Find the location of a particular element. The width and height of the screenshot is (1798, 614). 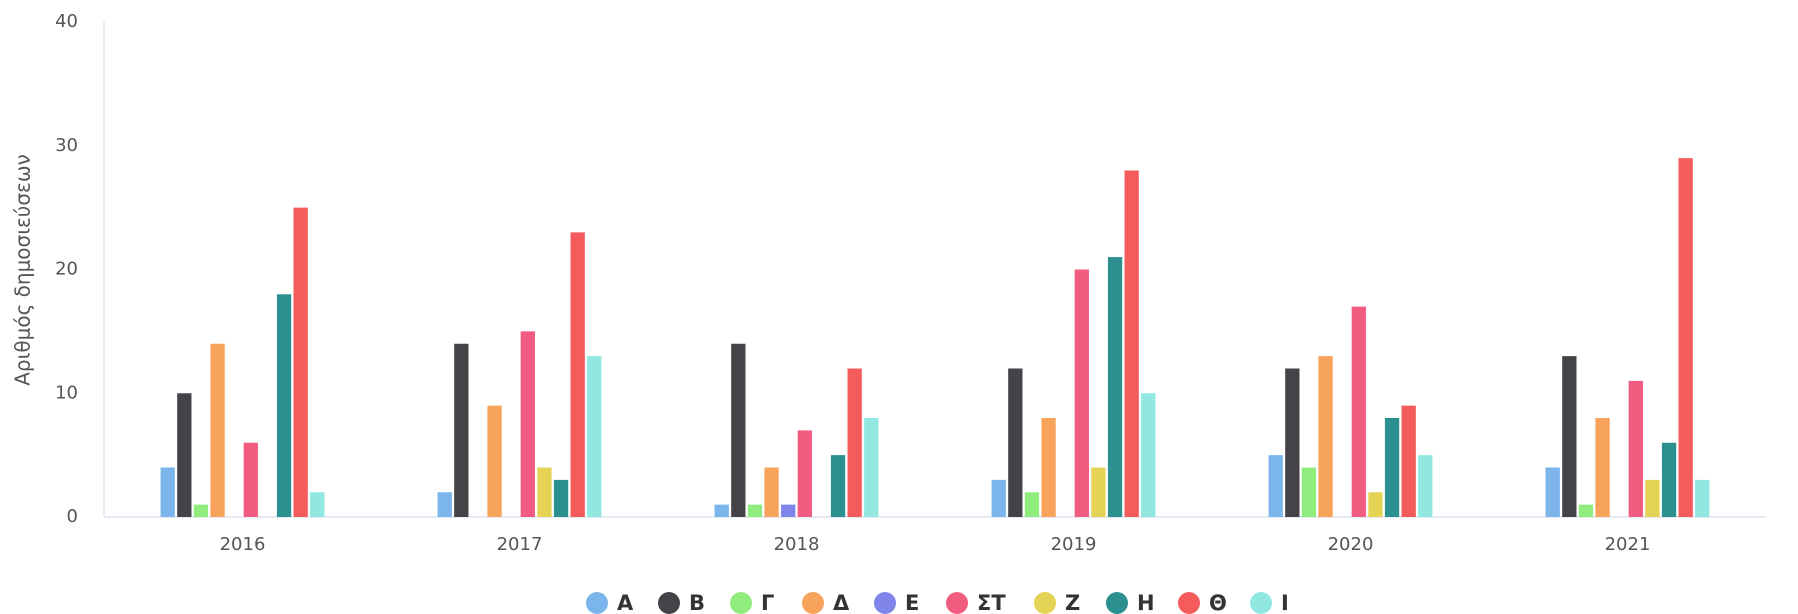

legend-label: Ι is located at coordinates (1285, 602).